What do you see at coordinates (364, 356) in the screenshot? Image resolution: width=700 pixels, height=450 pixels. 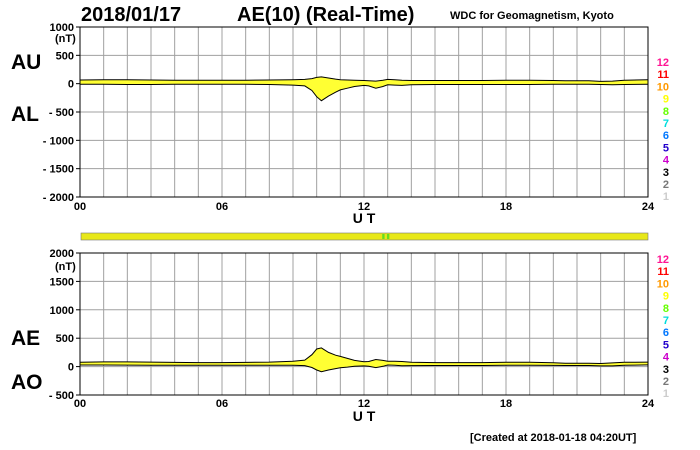 I see `series-line-ae` at bounding box center [364, 356].